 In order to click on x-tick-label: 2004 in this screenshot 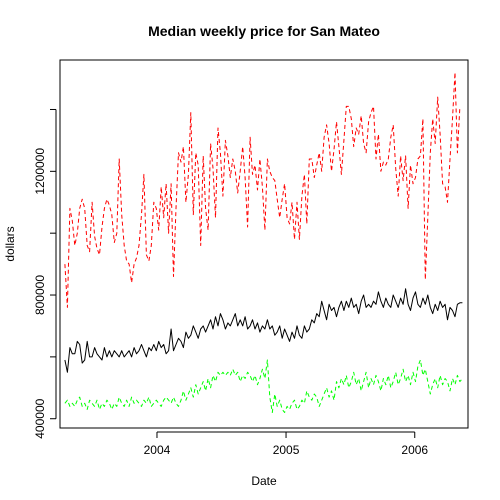, I will do `click(157, 450)`.